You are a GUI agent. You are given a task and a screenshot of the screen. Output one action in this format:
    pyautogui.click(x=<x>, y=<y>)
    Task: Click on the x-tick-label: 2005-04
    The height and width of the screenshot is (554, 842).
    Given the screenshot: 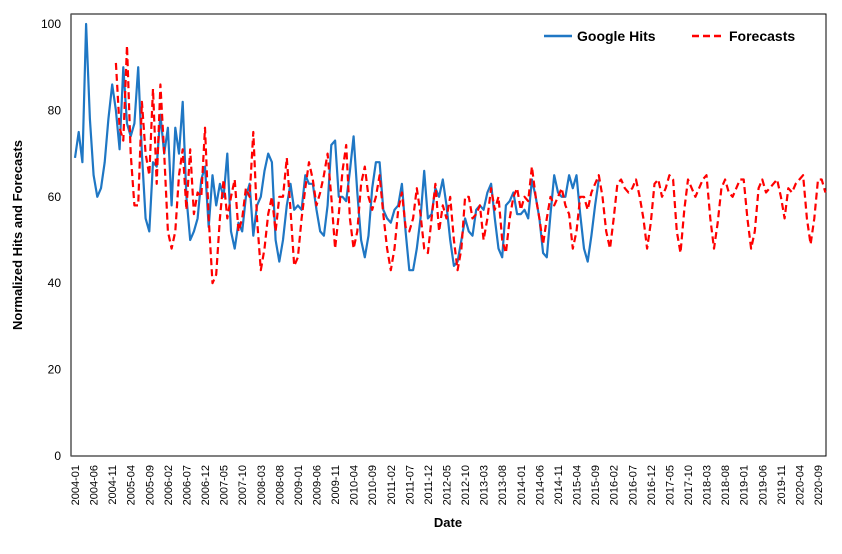 What is the action you would take?
    pyautogui.click(x=132, y=485)
    